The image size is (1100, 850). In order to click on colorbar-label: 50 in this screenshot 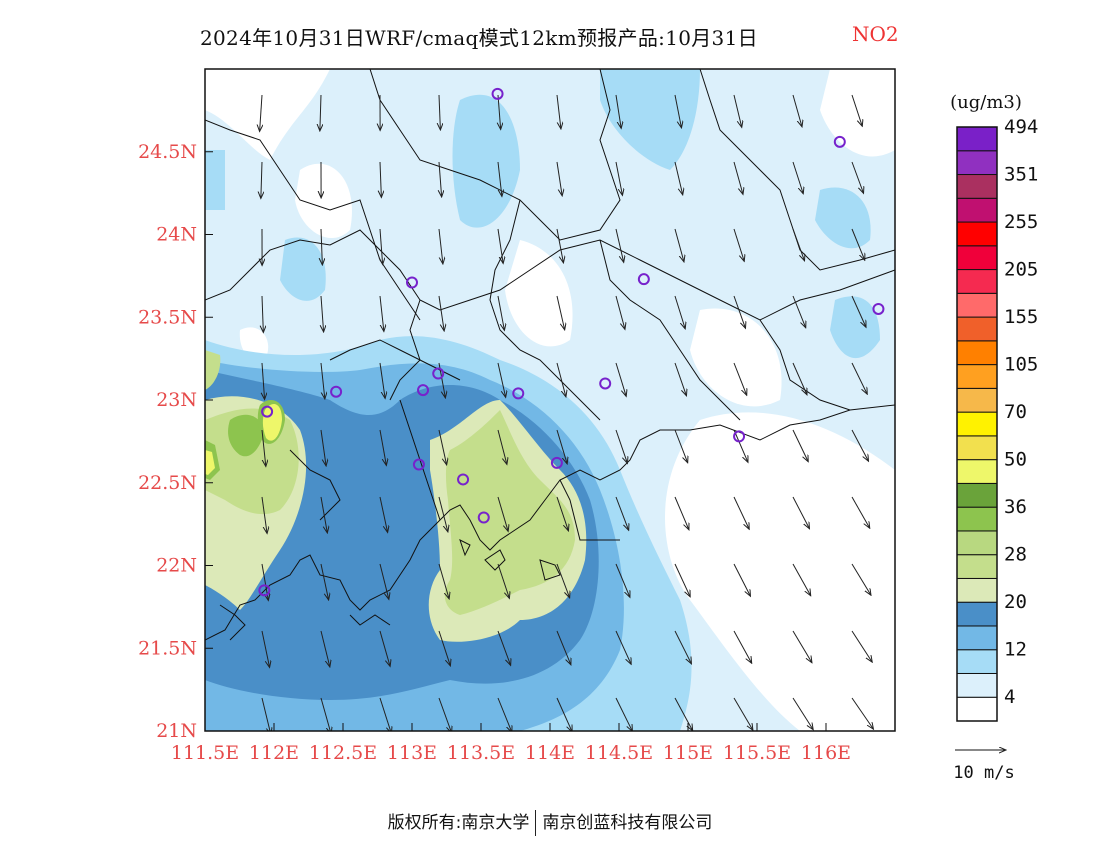, I will do `click(1015, 460)`.